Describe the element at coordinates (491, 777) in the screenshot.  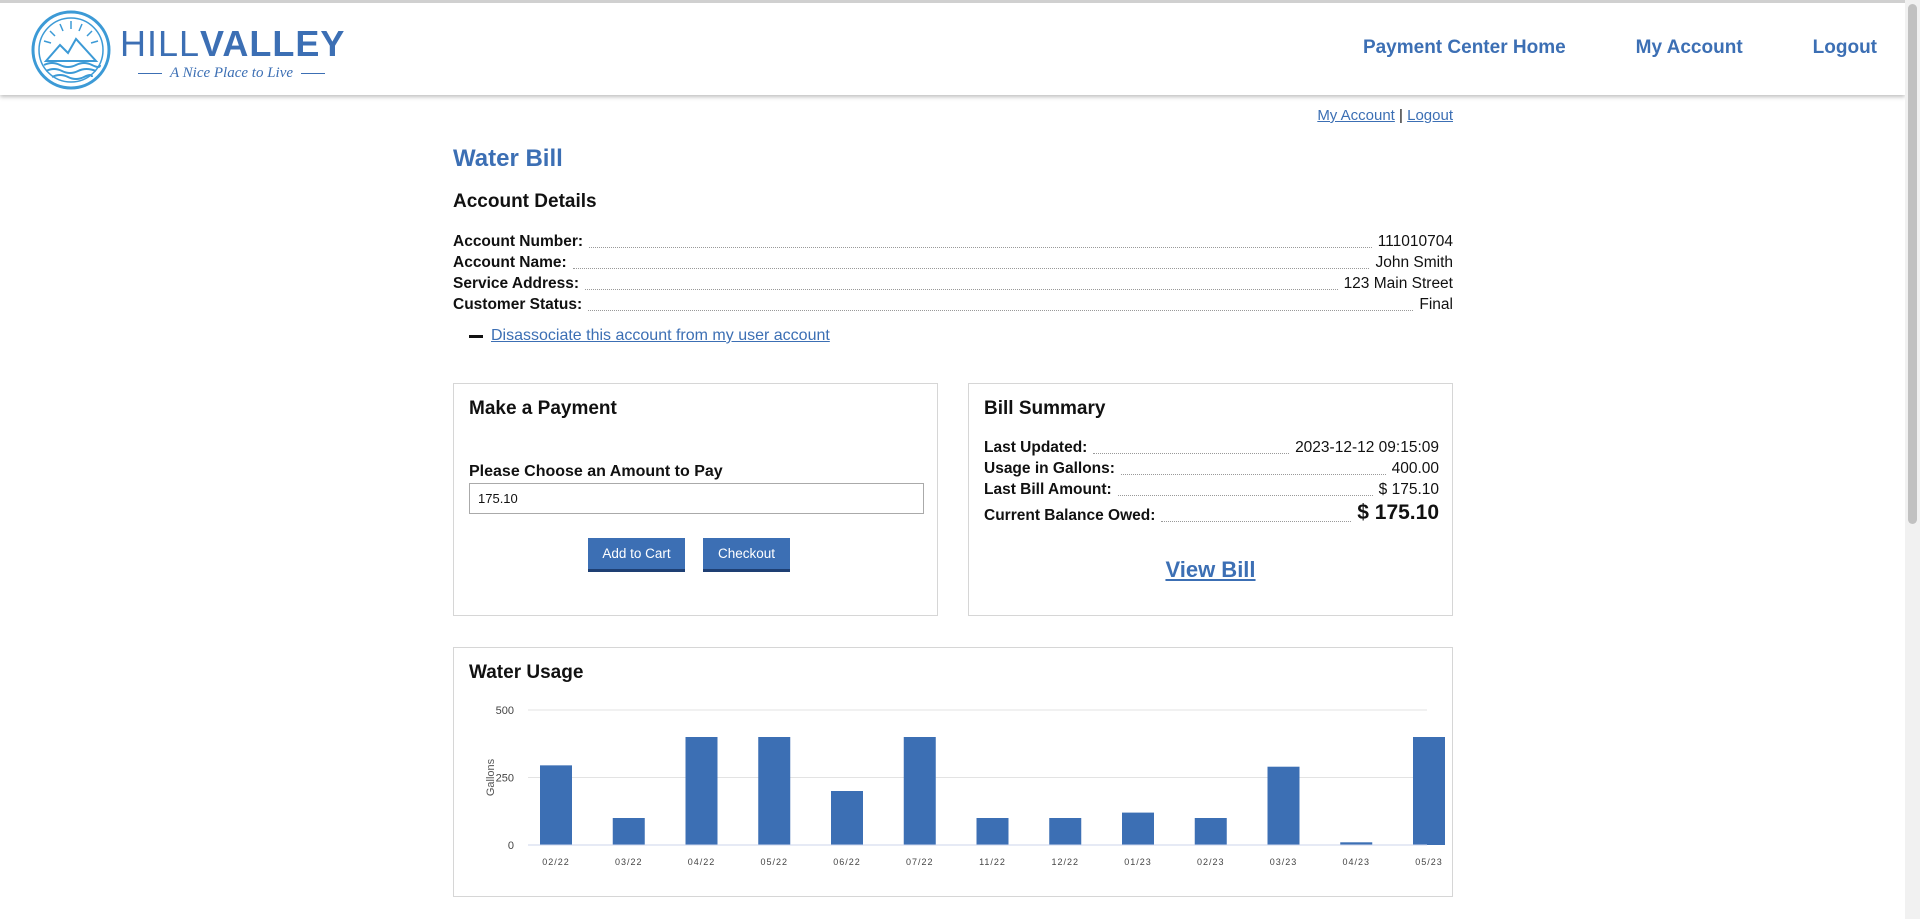
I see `y-axis-title: Gallons` at that location.